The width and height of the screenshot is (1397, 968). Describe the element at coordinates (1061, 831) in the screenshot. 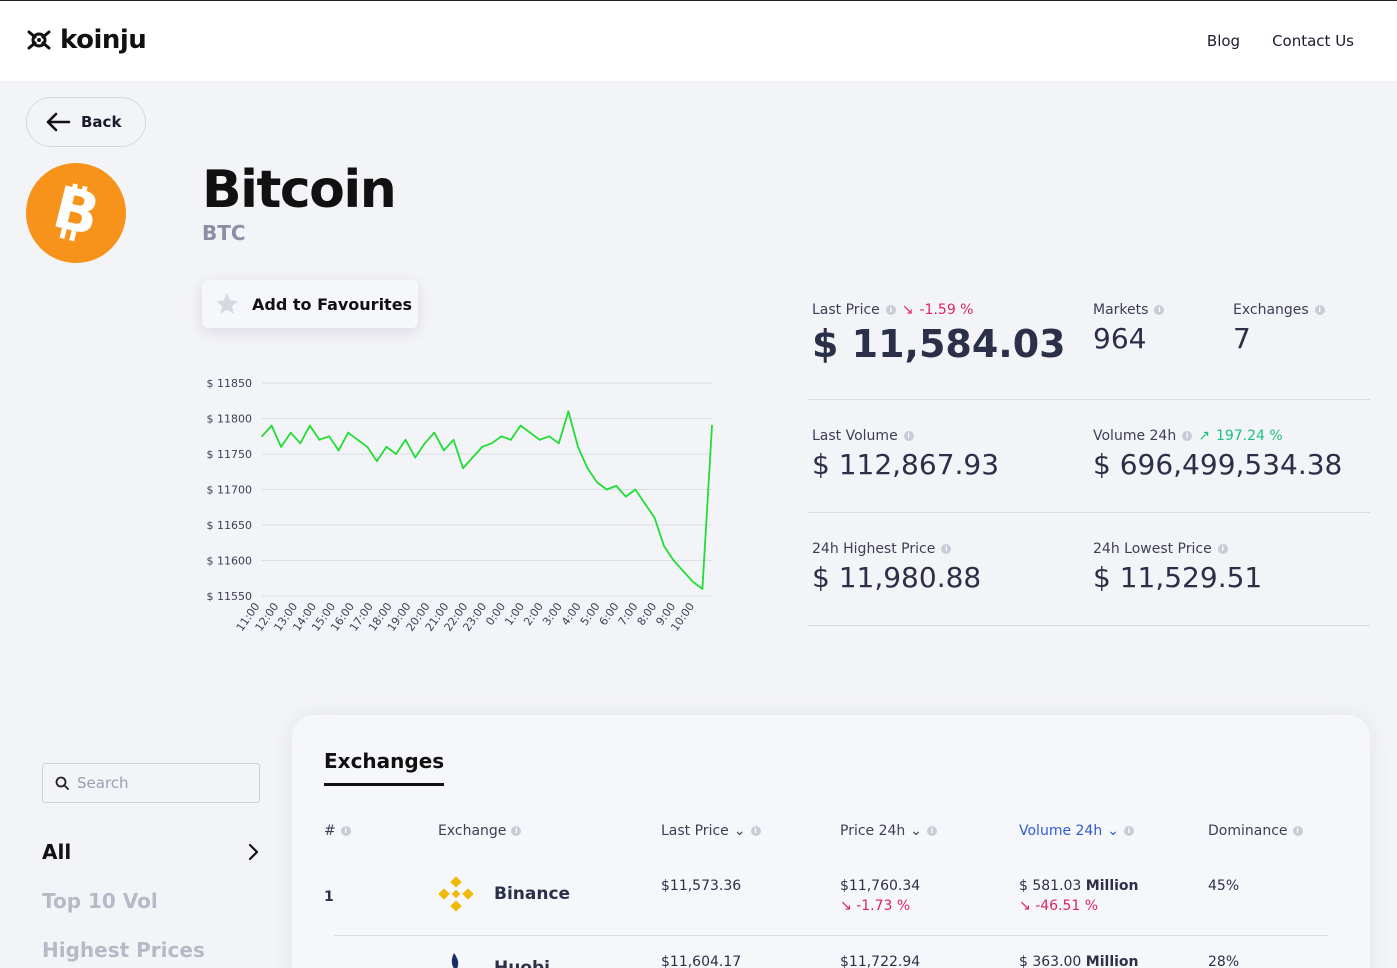

I see `col-volume-24h-label: Volume 24h` at that location.